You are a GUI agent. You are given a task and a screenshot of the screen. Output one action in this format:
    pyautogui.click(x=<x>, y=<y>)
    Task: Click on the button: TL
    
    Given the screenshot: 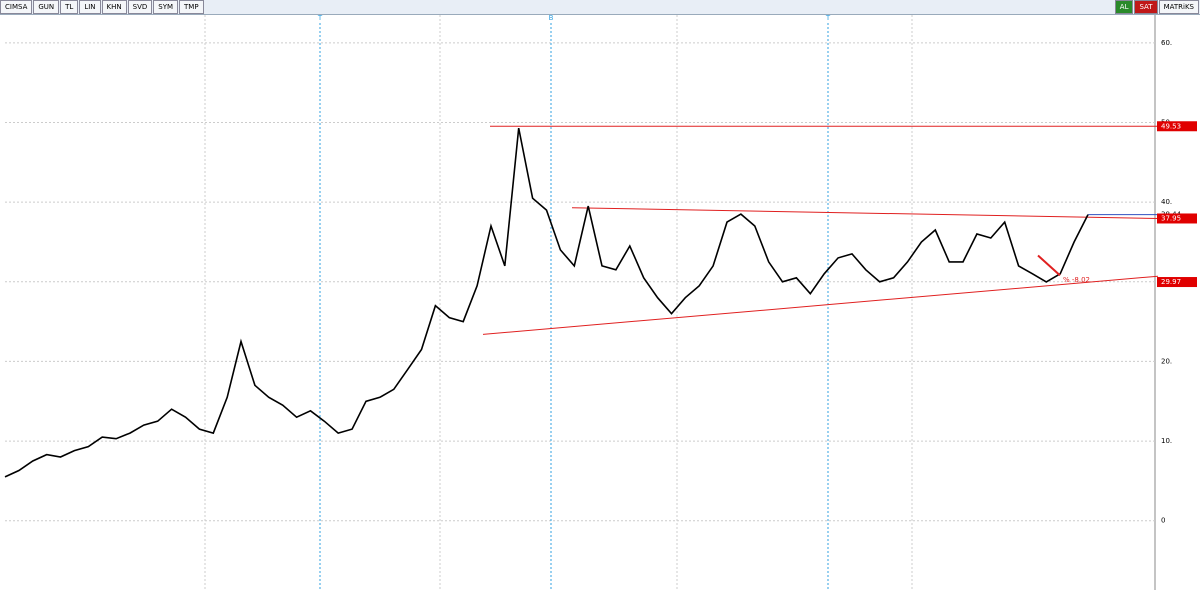 What is the action you would take?
    pyautogui.click(x=69, y=7)
    